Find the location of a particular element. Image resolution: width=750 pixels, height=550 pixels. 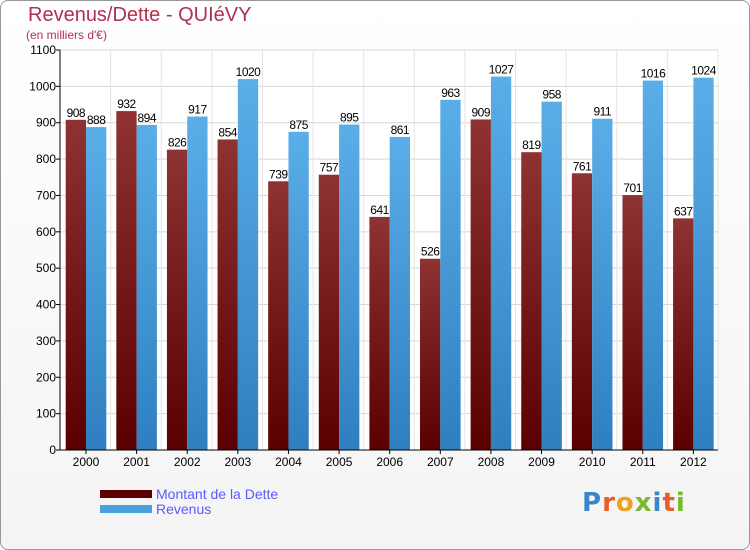

data-label-revenus: 888 is located at coordinates (96, 120).